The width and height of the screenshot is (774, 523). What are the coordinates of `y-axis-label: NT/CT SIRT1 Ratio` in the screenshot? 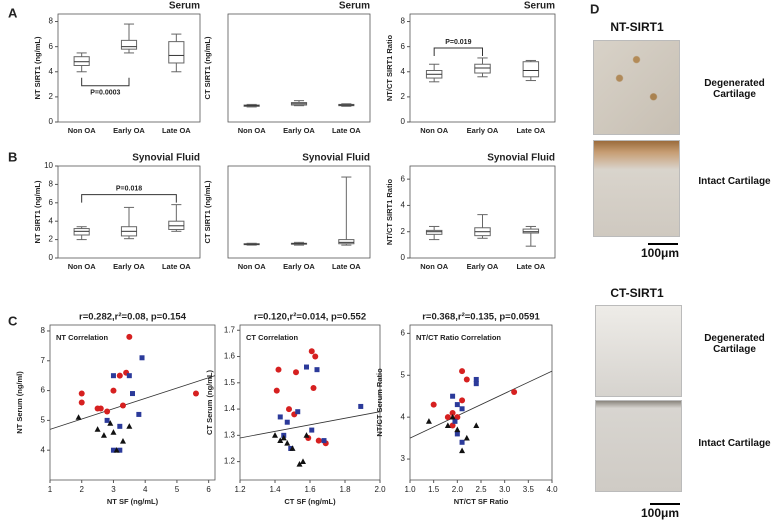 It's located at (389, 211).